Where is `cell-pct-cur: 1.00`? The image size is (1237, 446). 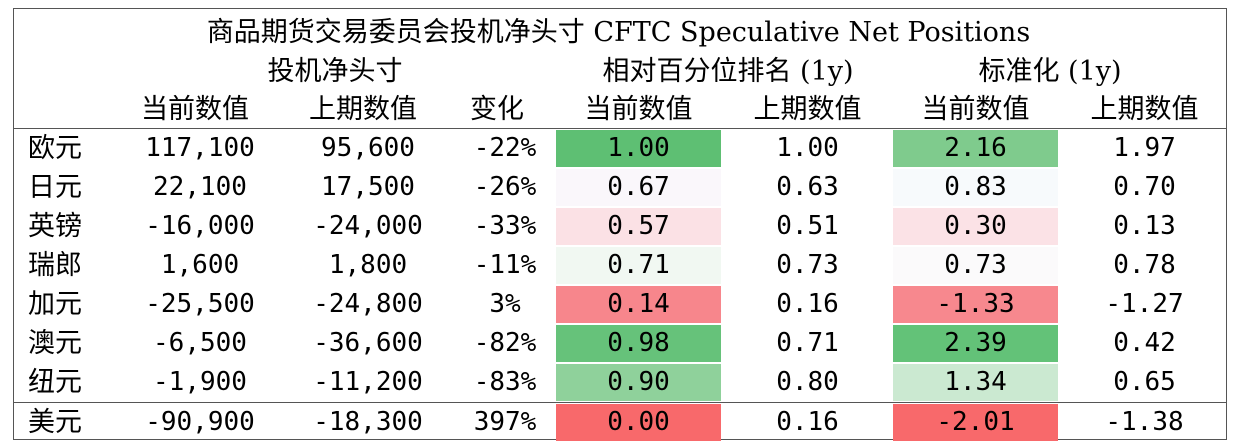 cell-pct-cur: 1.00 is located at coordinates (638, 148).